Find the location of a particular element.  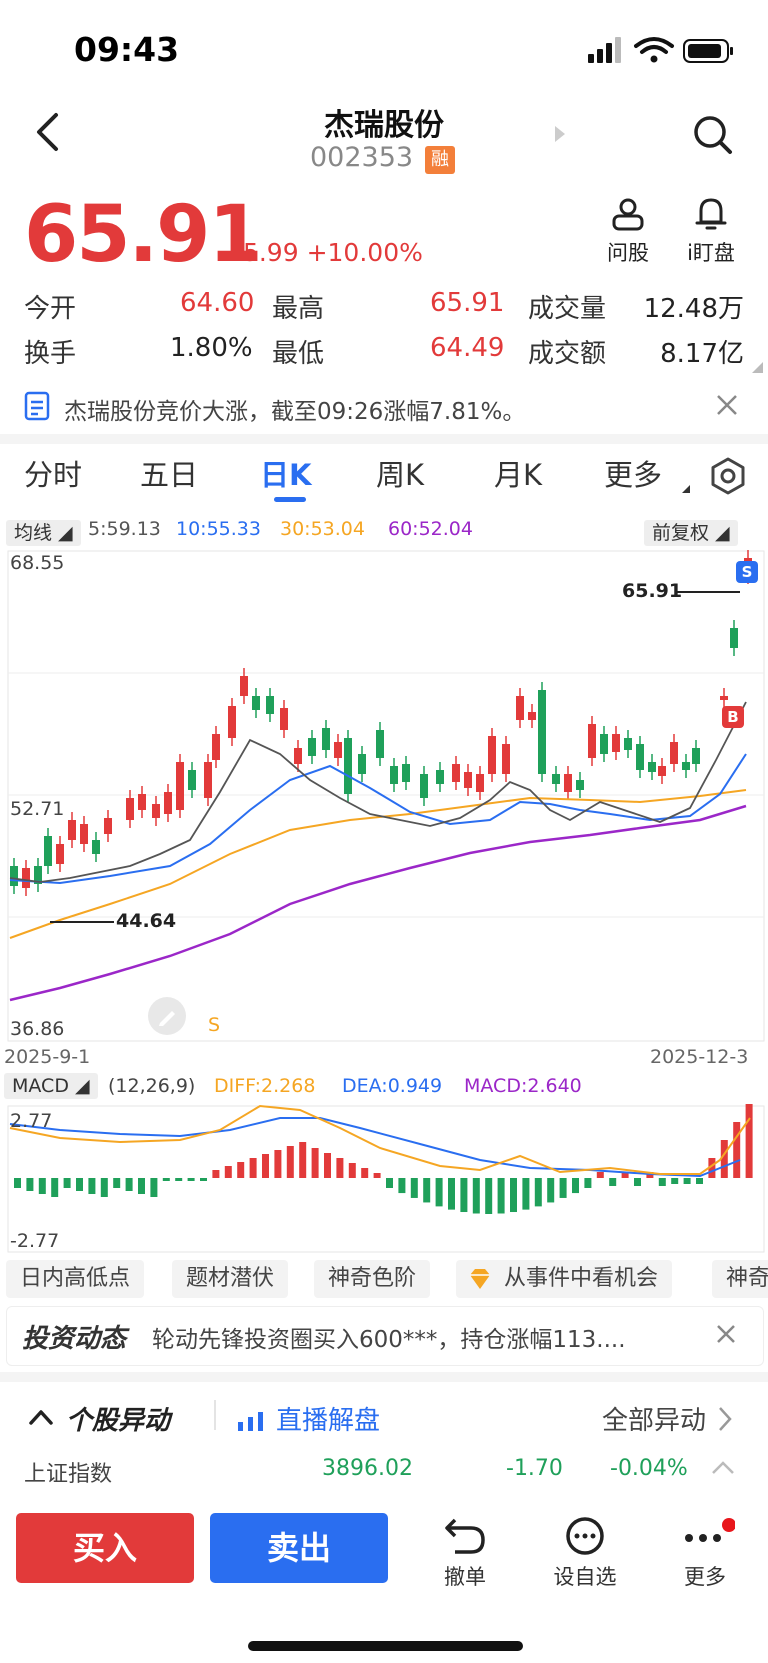

close-icon is located at coordinates (727, 407).